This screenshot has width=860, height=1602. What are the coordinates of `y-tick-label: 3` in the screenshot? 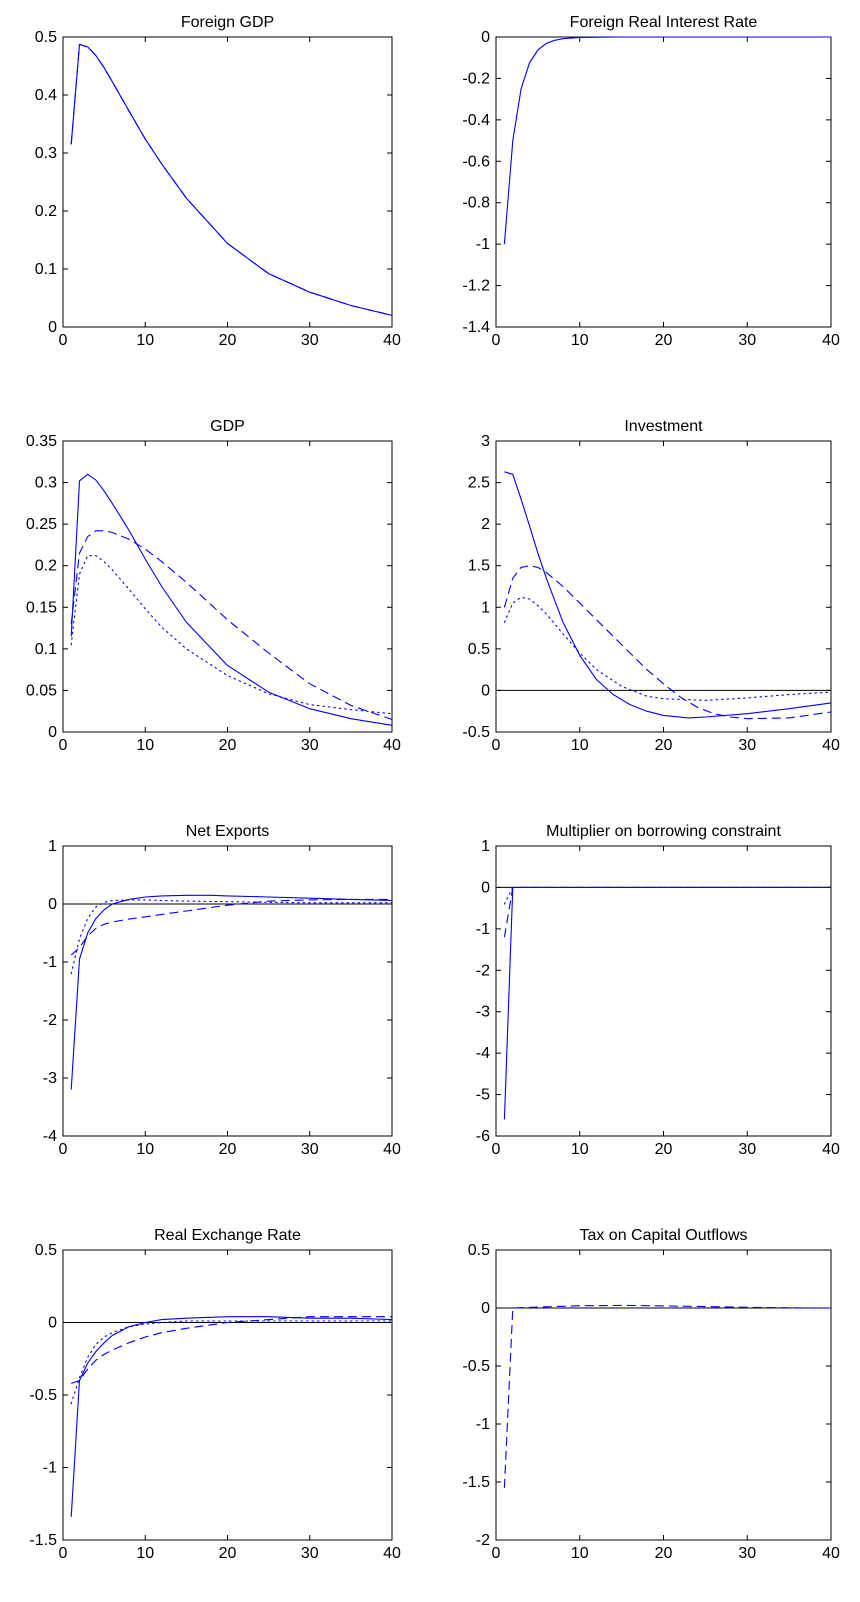 It's located at (485, 441).